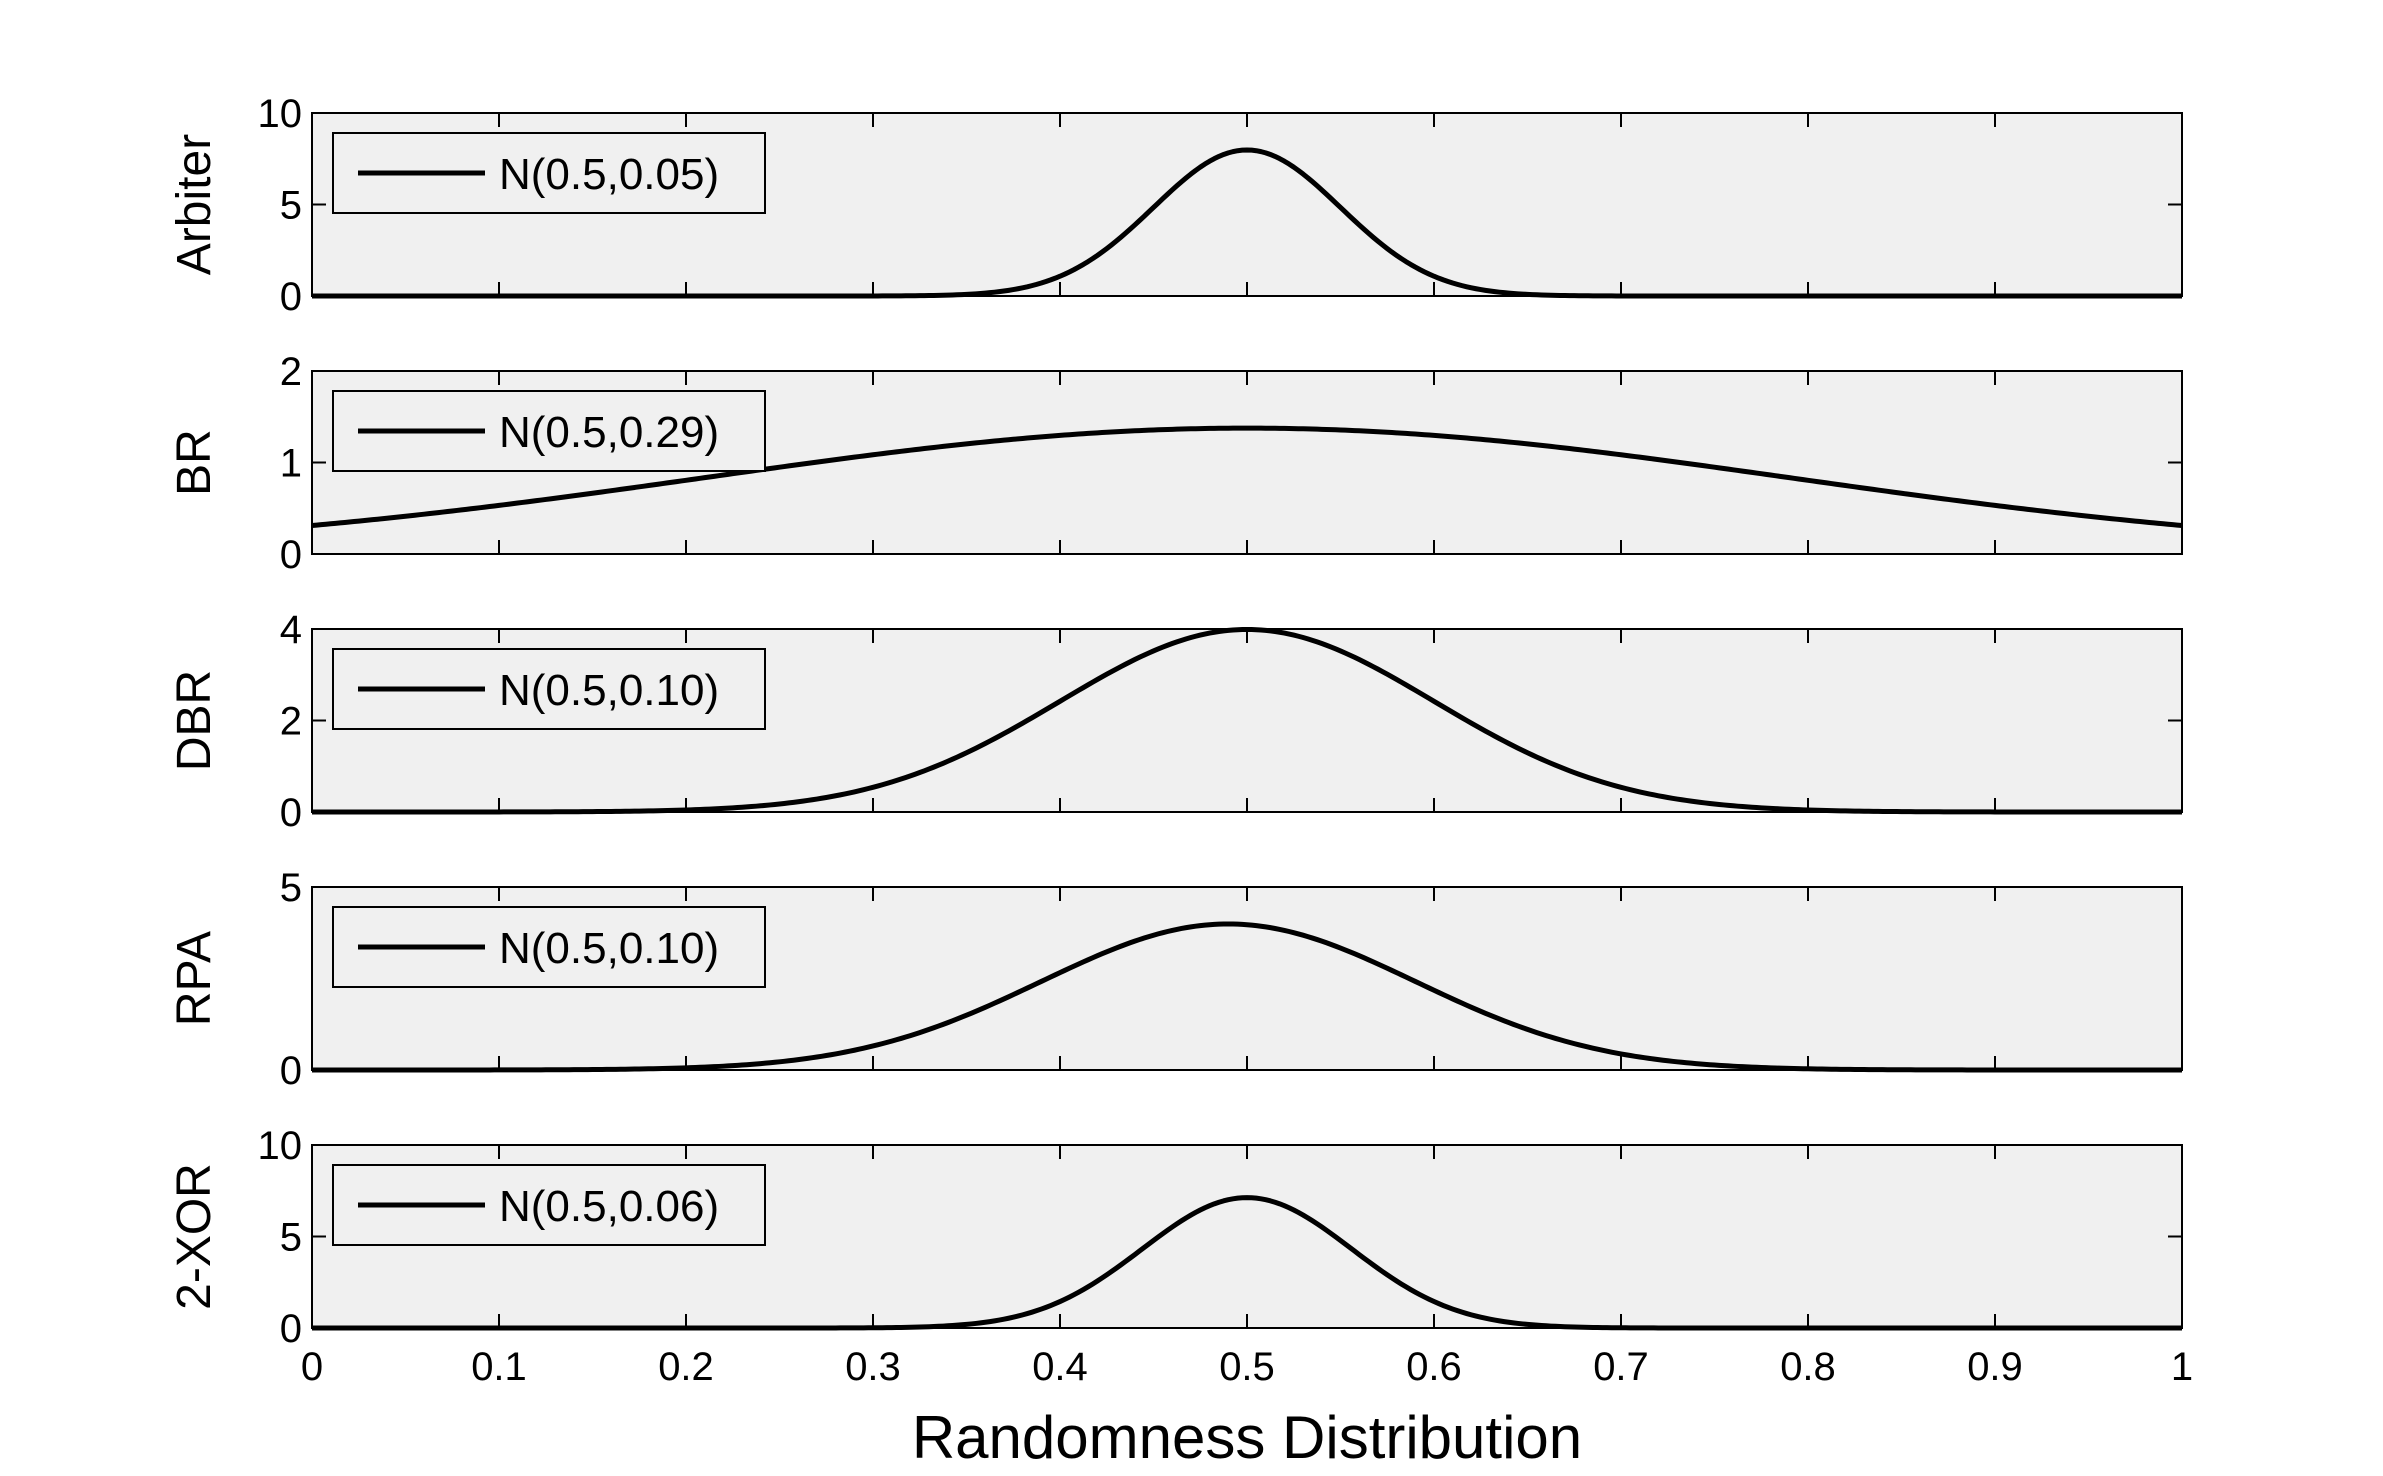  I want to click on legend: N(0.5,0.29), so click(549, 431).